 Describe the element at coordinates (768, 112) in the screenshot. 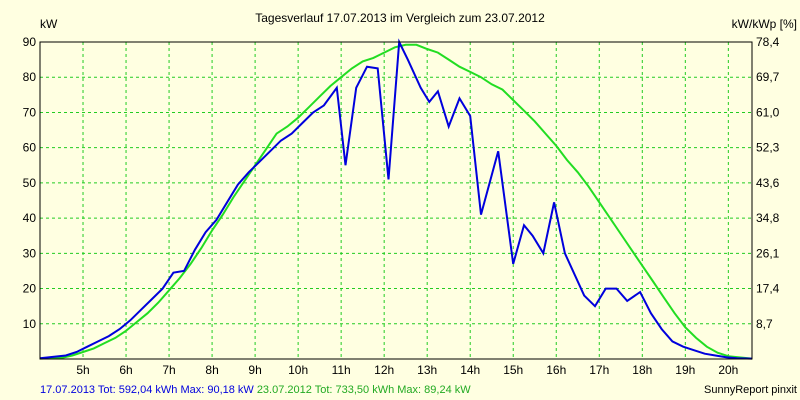

I see `right-y-tick-label: 61,0` at that location.